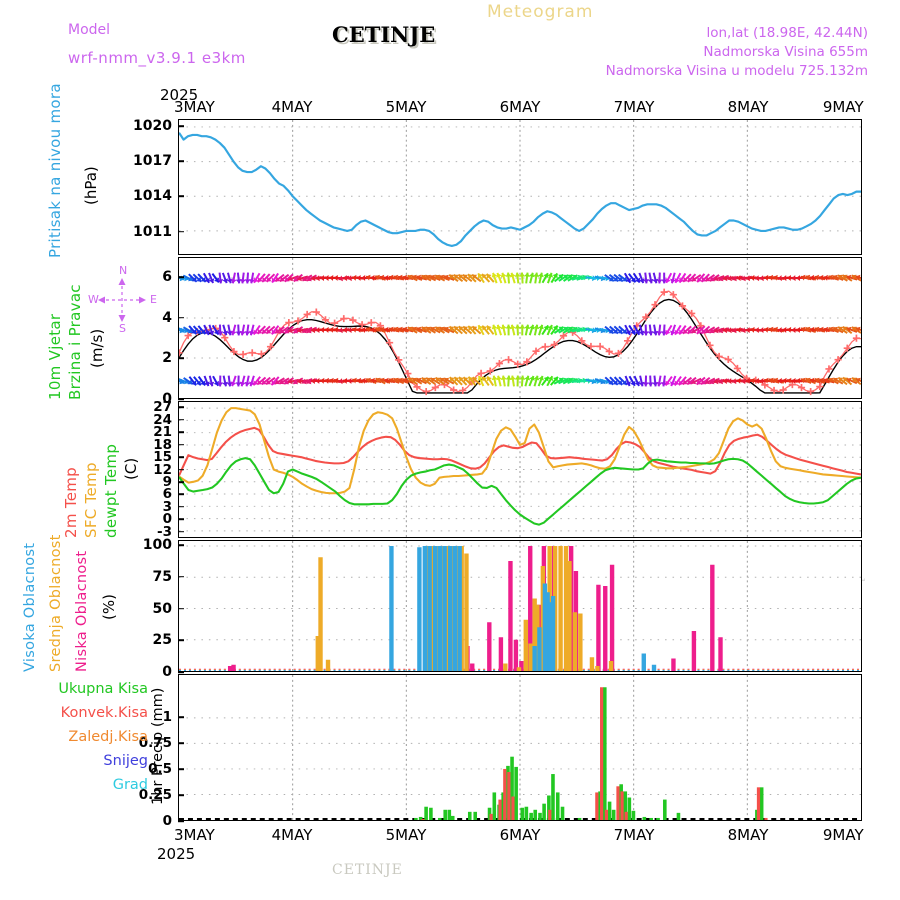 Image resolution: width=900 pixels, height=900 pixels. Describe the element at coordinates (384, 34) in the screenshot. I see `page-title: CETINJE` at that location.